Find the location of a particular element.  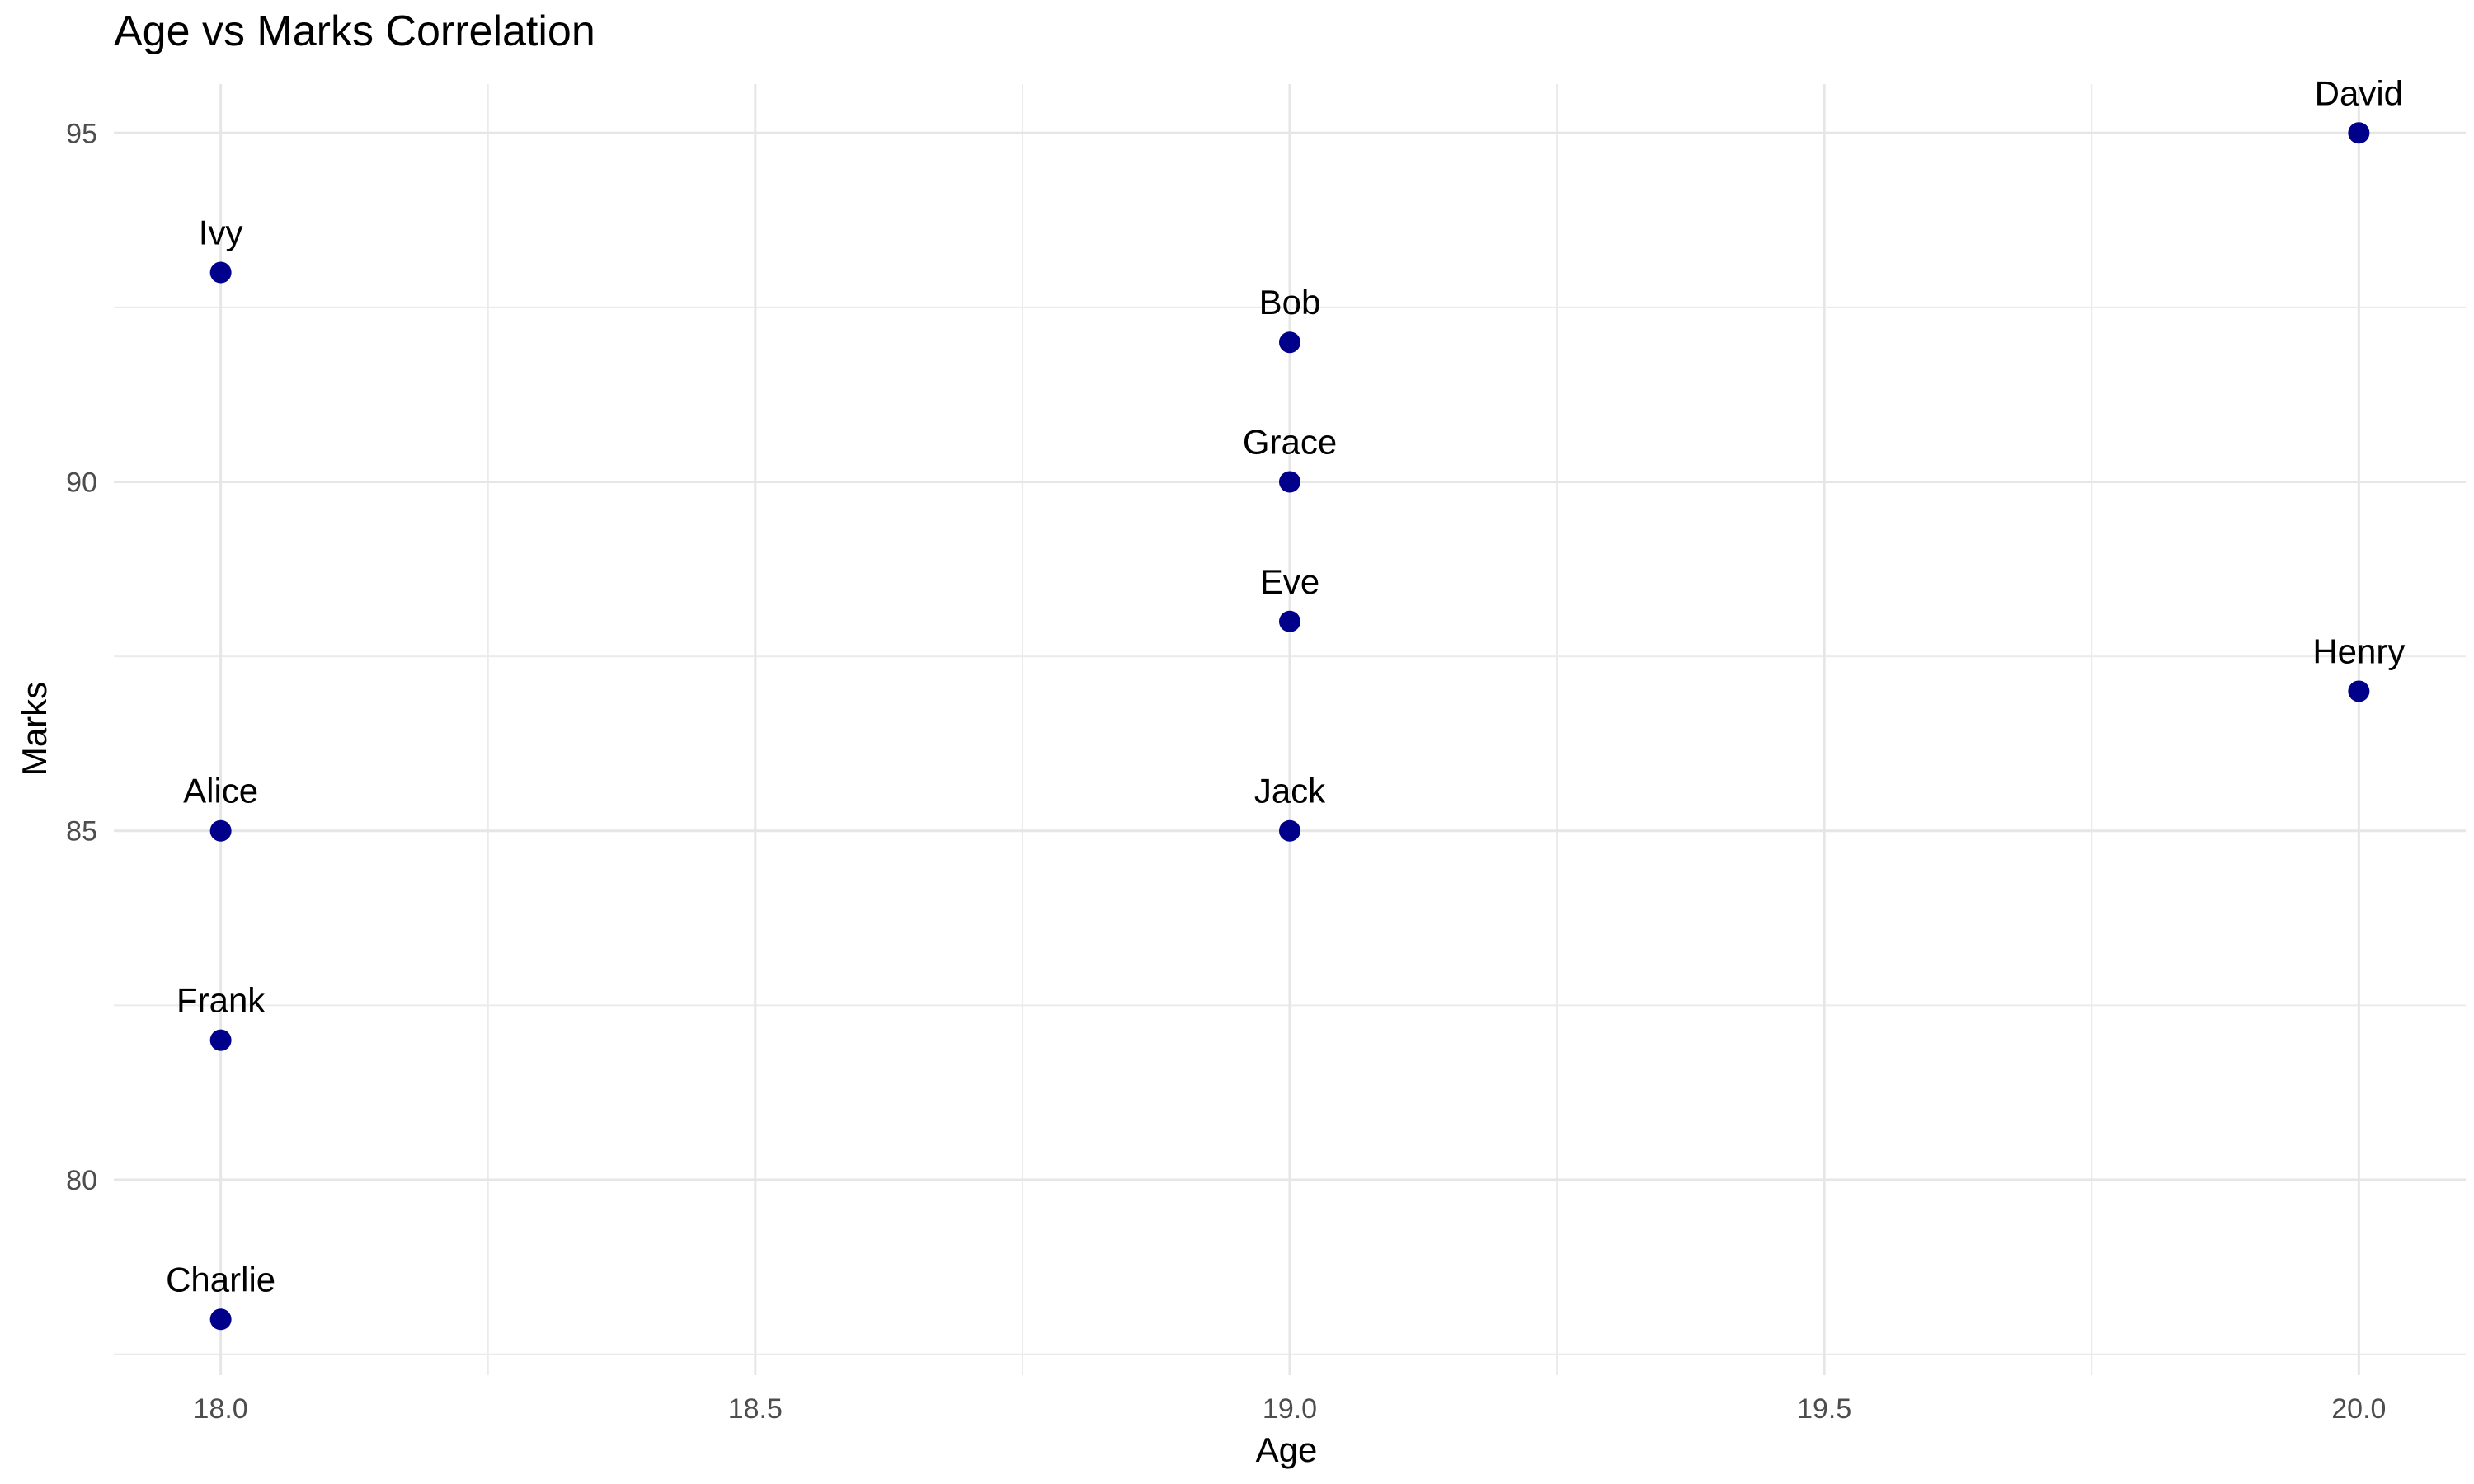

x-tick-label: 19.0 is located at coordinates (1290, 1409).